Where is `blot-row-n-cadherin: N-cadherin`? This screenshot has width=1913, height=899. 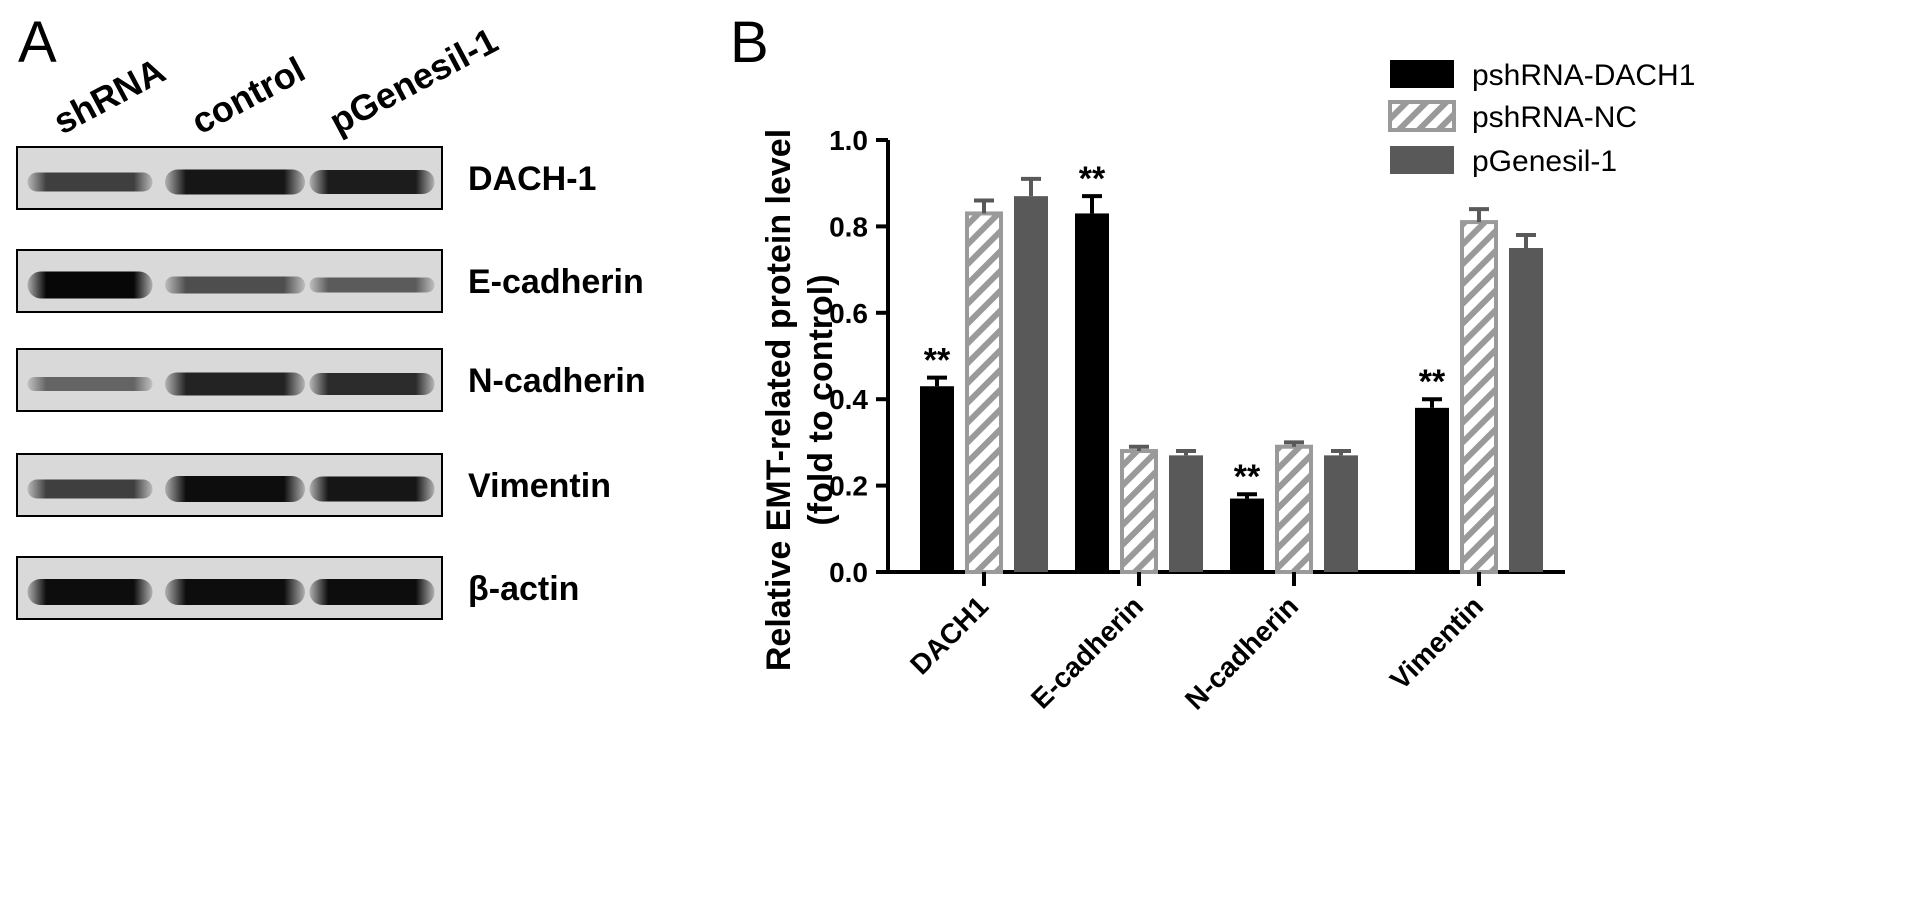 blot-row-n-cadherin: N-cadherin is located at coordinates (331, 380).